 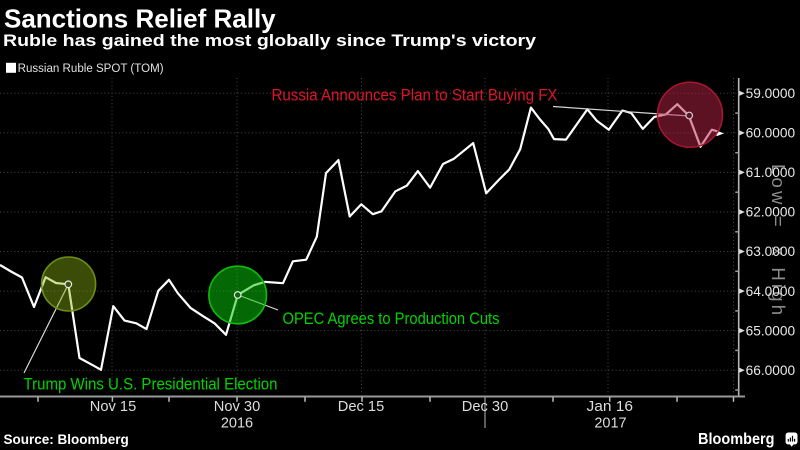 What do you see at coordinates (113, 407) in the screenshot?
I see `svg-text: Nov 15` at bounding box center [113, 407].